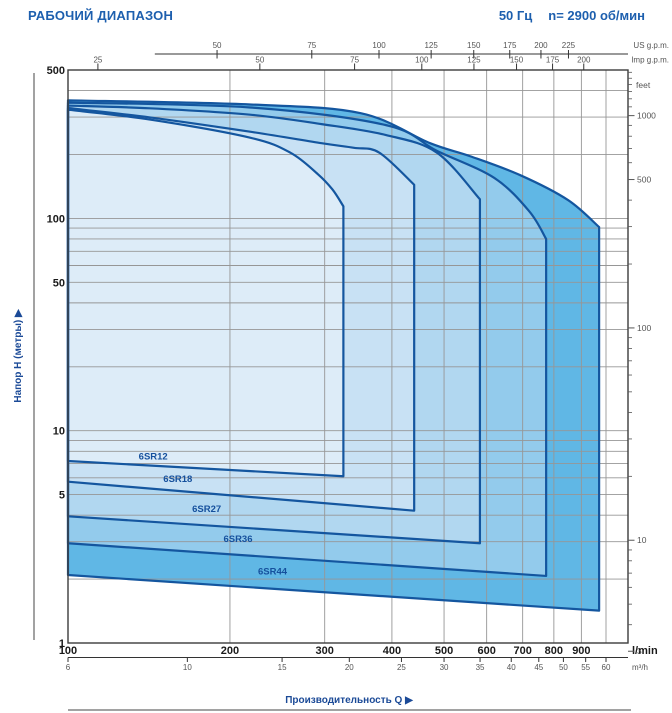 This screenshot has height=713, width=672. I want to click on svg-text: m³/h, so click(640, 667).